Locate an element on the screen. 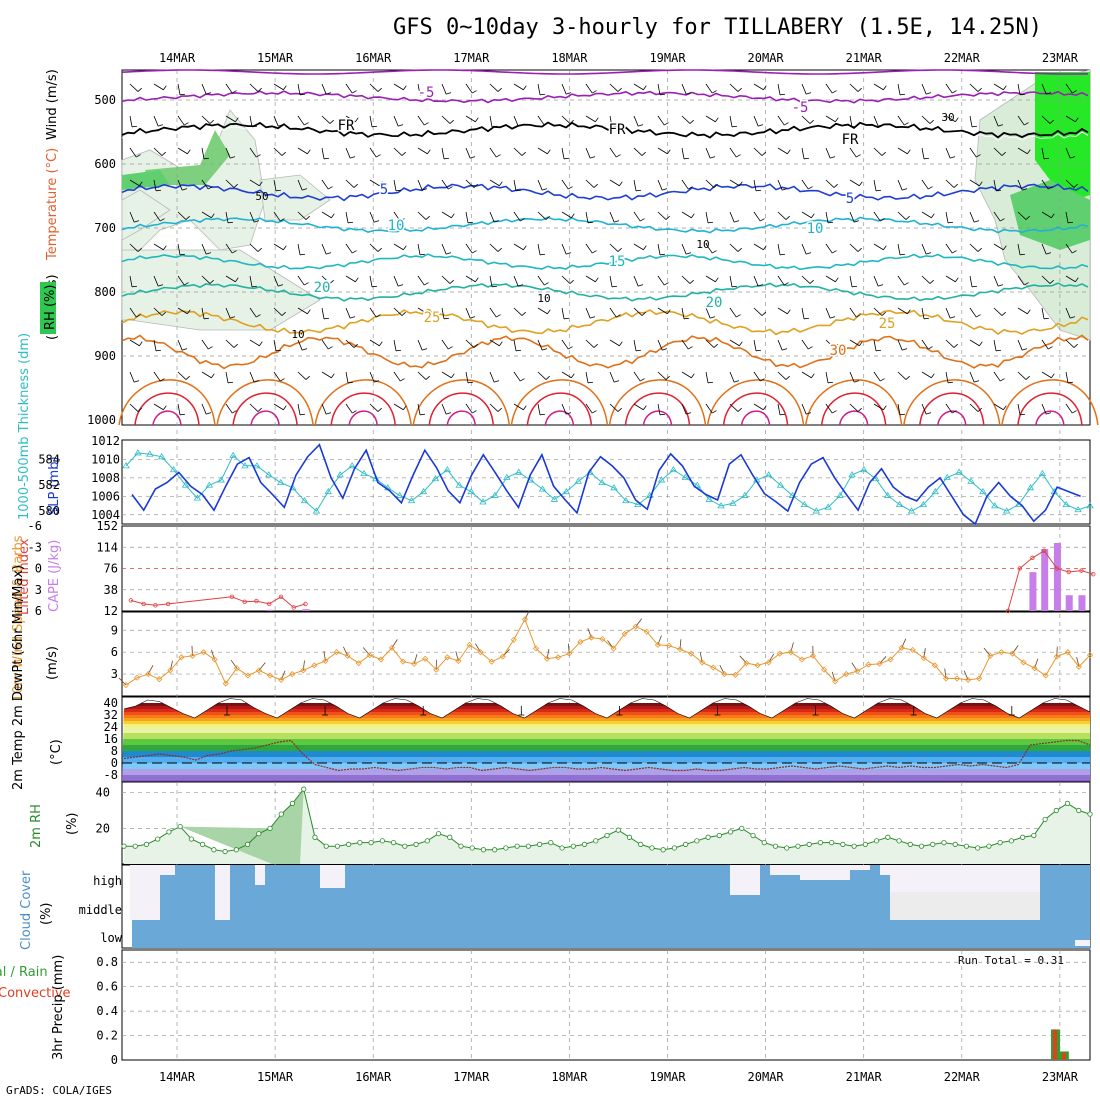 The width and height of the screenshot is (1100, 1100). isotherm-35-arch is located at coordinates (363, 402).